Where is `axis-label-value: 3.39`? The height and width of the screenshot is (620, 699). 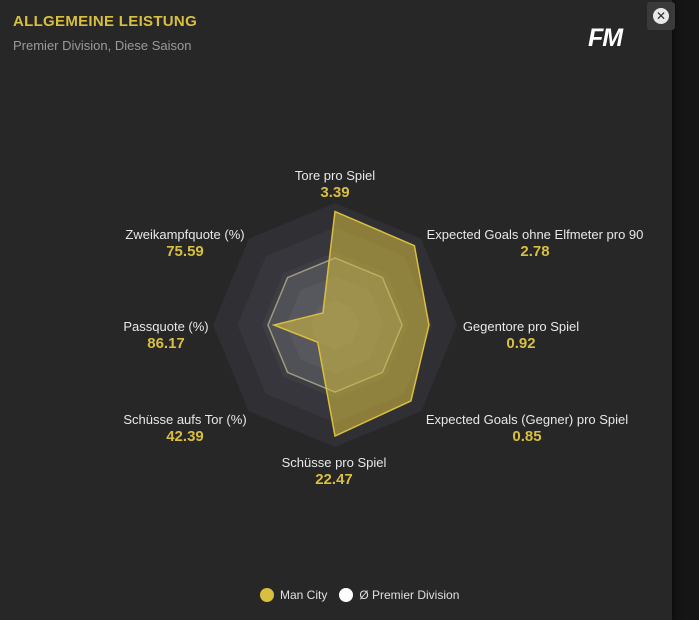 axis-label-value: 3.39 is located at coordinates (335, 192).